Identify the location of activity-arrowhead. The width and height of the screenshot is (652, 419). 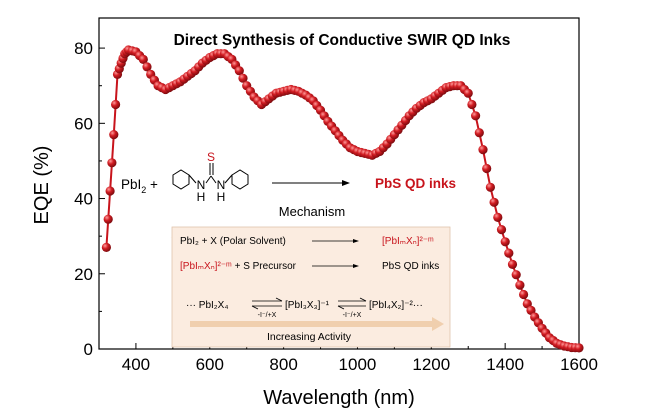
(438, 324).